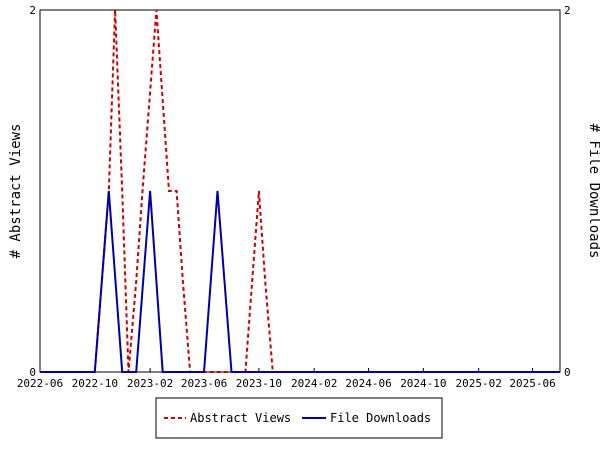  What do you see at coordinates (32, 10) in the screenshot?
I see `y-left-tick-max: 2` at bounding box center [32, 10].